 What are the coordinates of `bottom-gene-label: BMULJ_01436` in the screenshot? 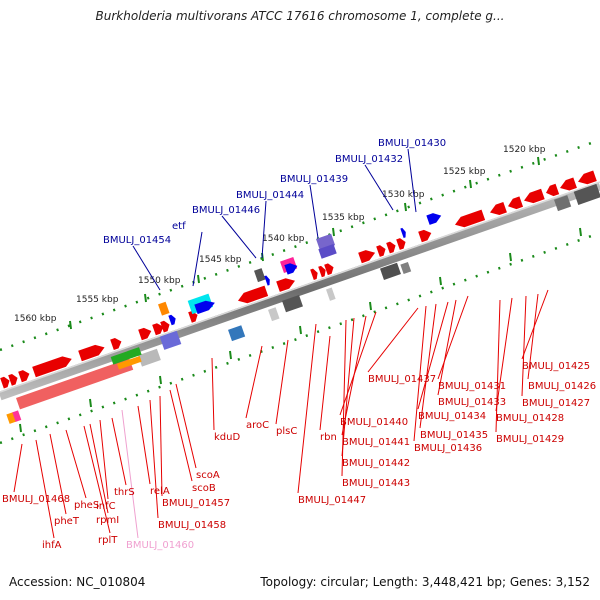 It's located at (448, 448).